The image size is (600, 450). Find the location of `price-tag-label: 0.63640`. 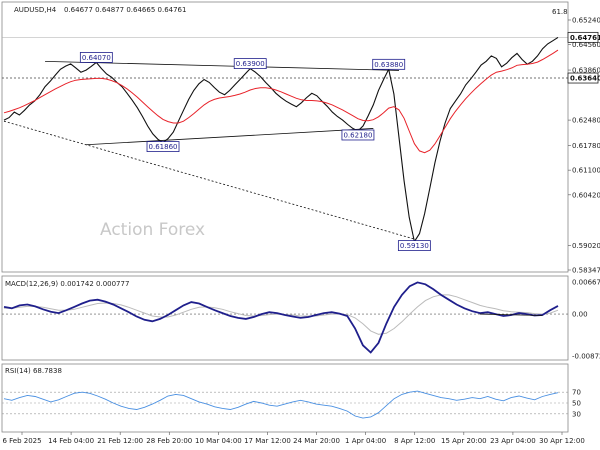

price-tag-label: 0.63640 is located at coordinates (585, 79).